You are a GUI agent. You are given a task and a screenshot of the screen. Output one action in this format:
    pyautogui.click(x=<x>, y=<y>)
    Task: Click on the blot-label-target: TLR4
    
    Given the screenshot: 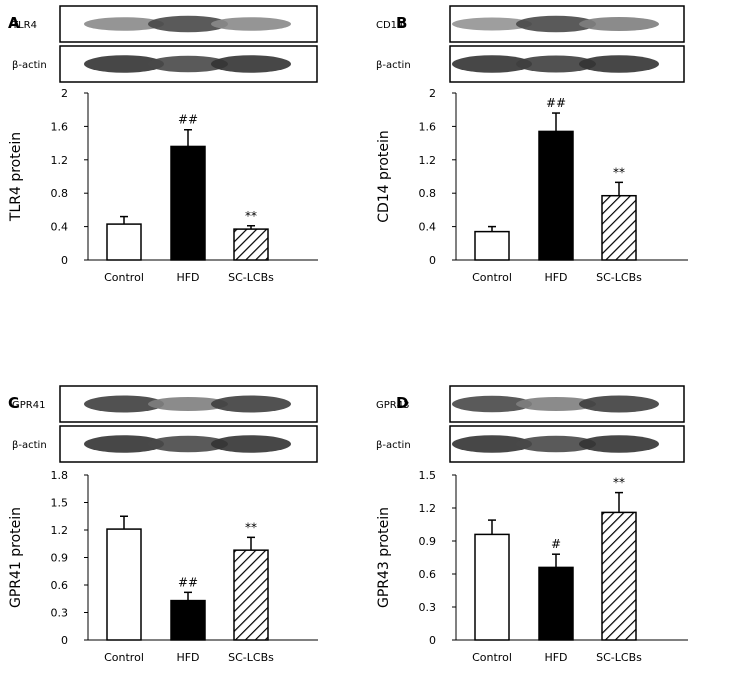 What is the action you would take?
    pyautogui.click(x=24, y=25)
    